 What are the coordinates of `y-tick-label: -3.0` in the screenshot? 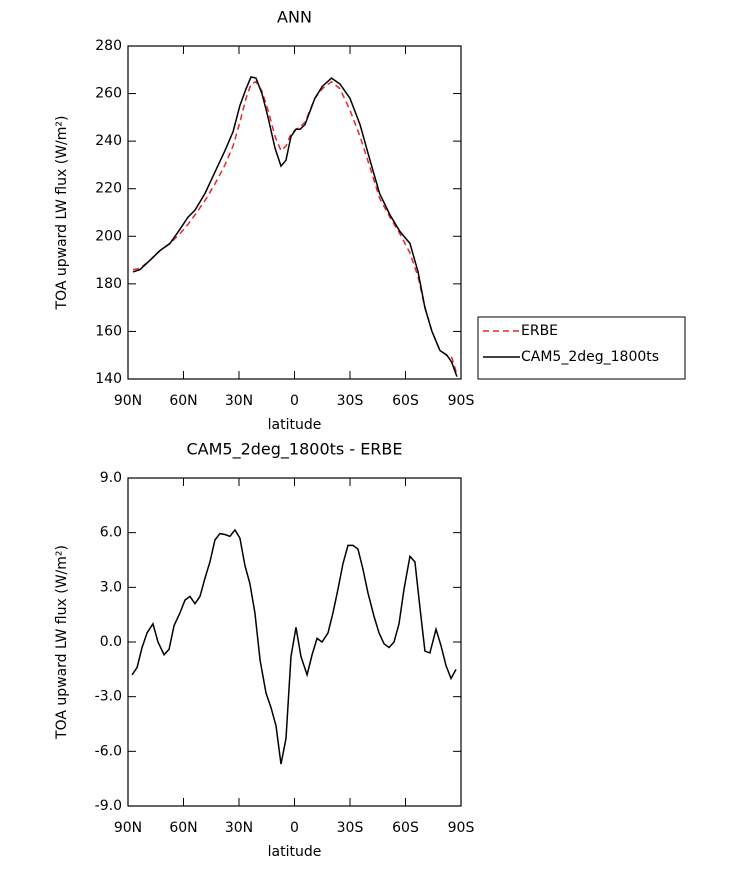 It's located at (108, 697).